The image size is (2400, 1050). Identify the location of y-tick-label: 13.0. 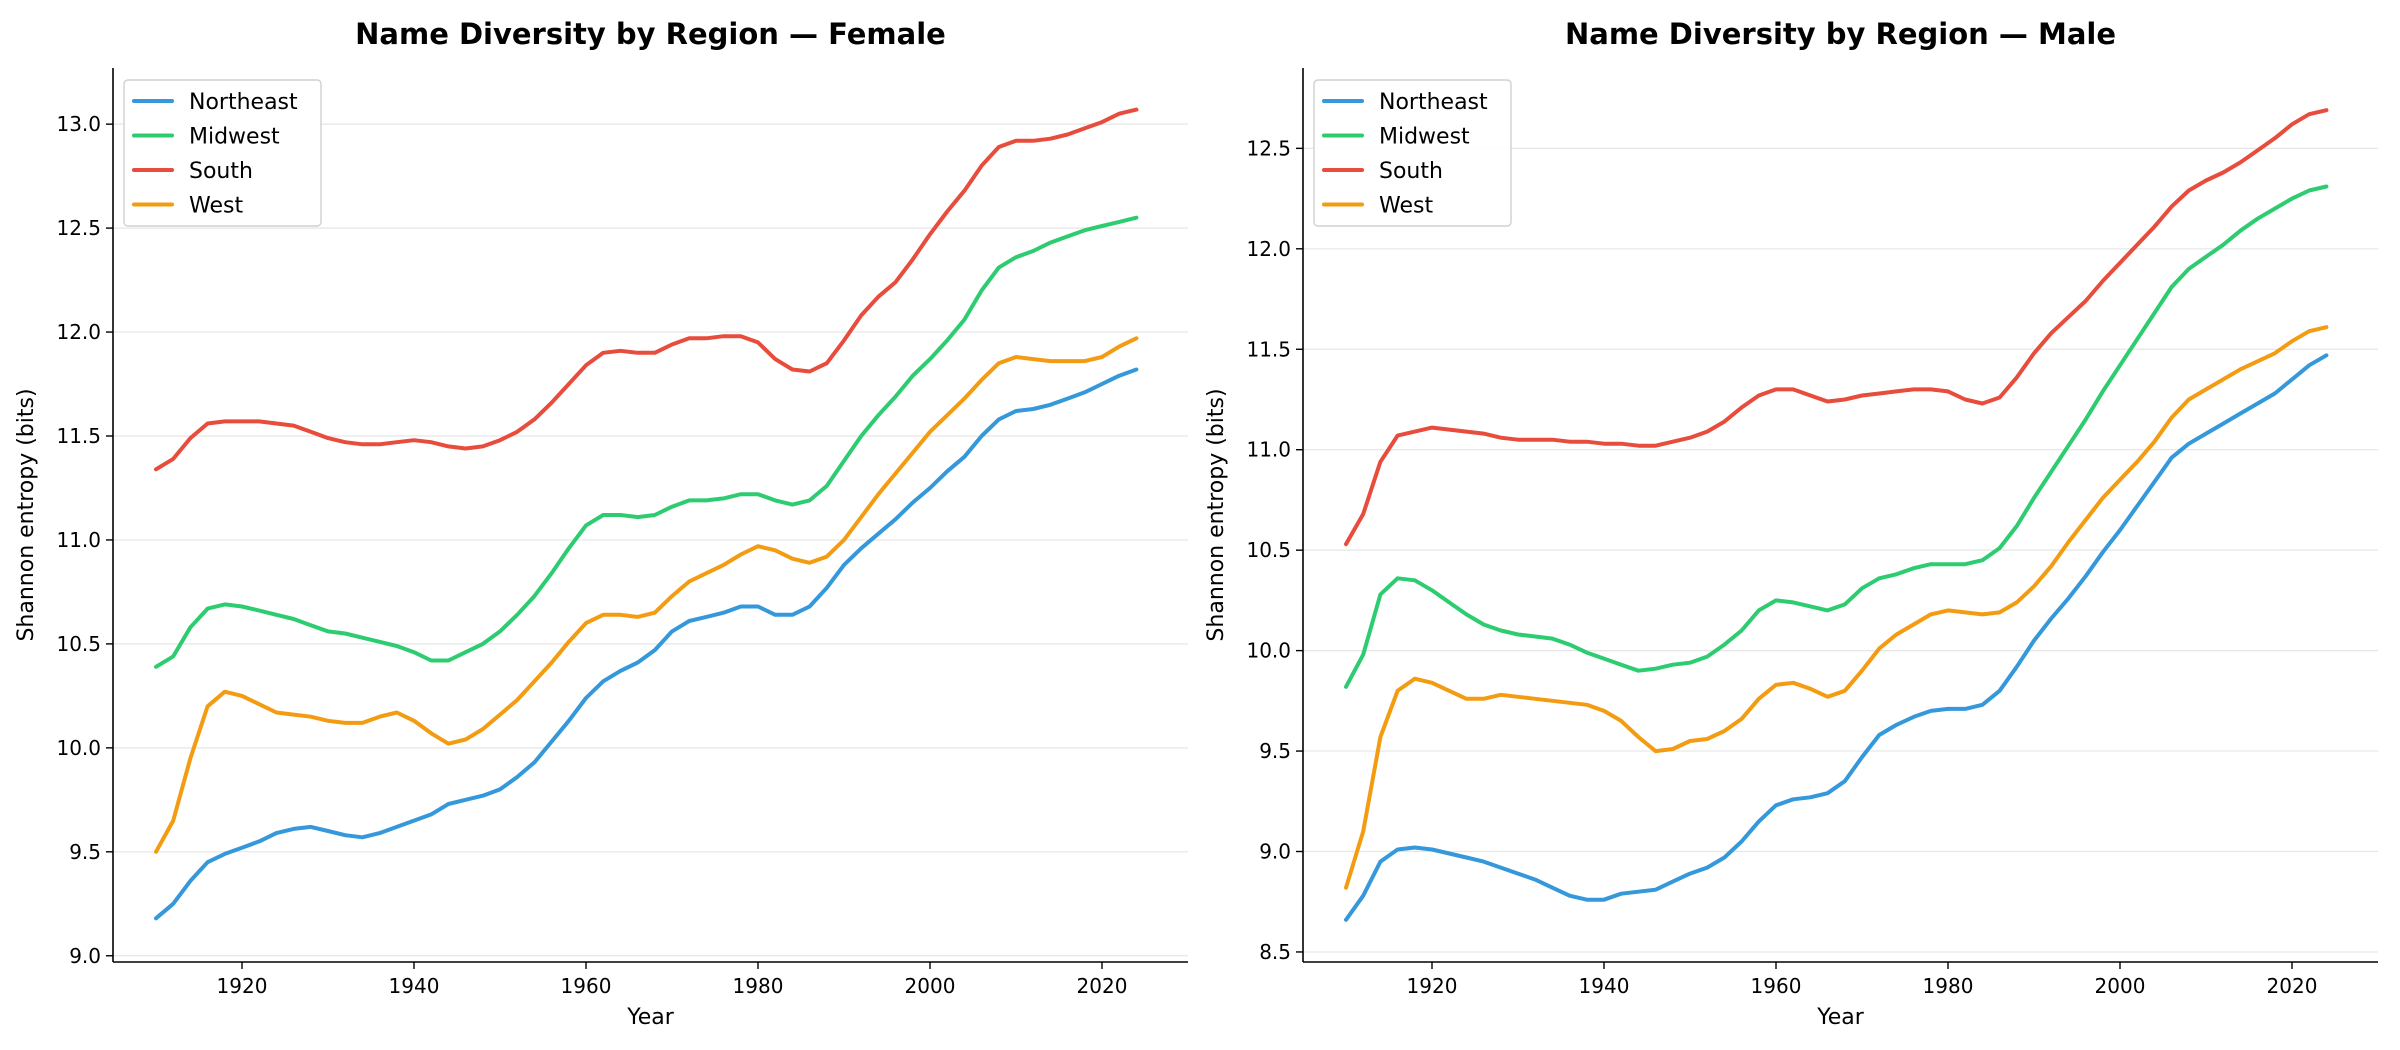
(78, 124).